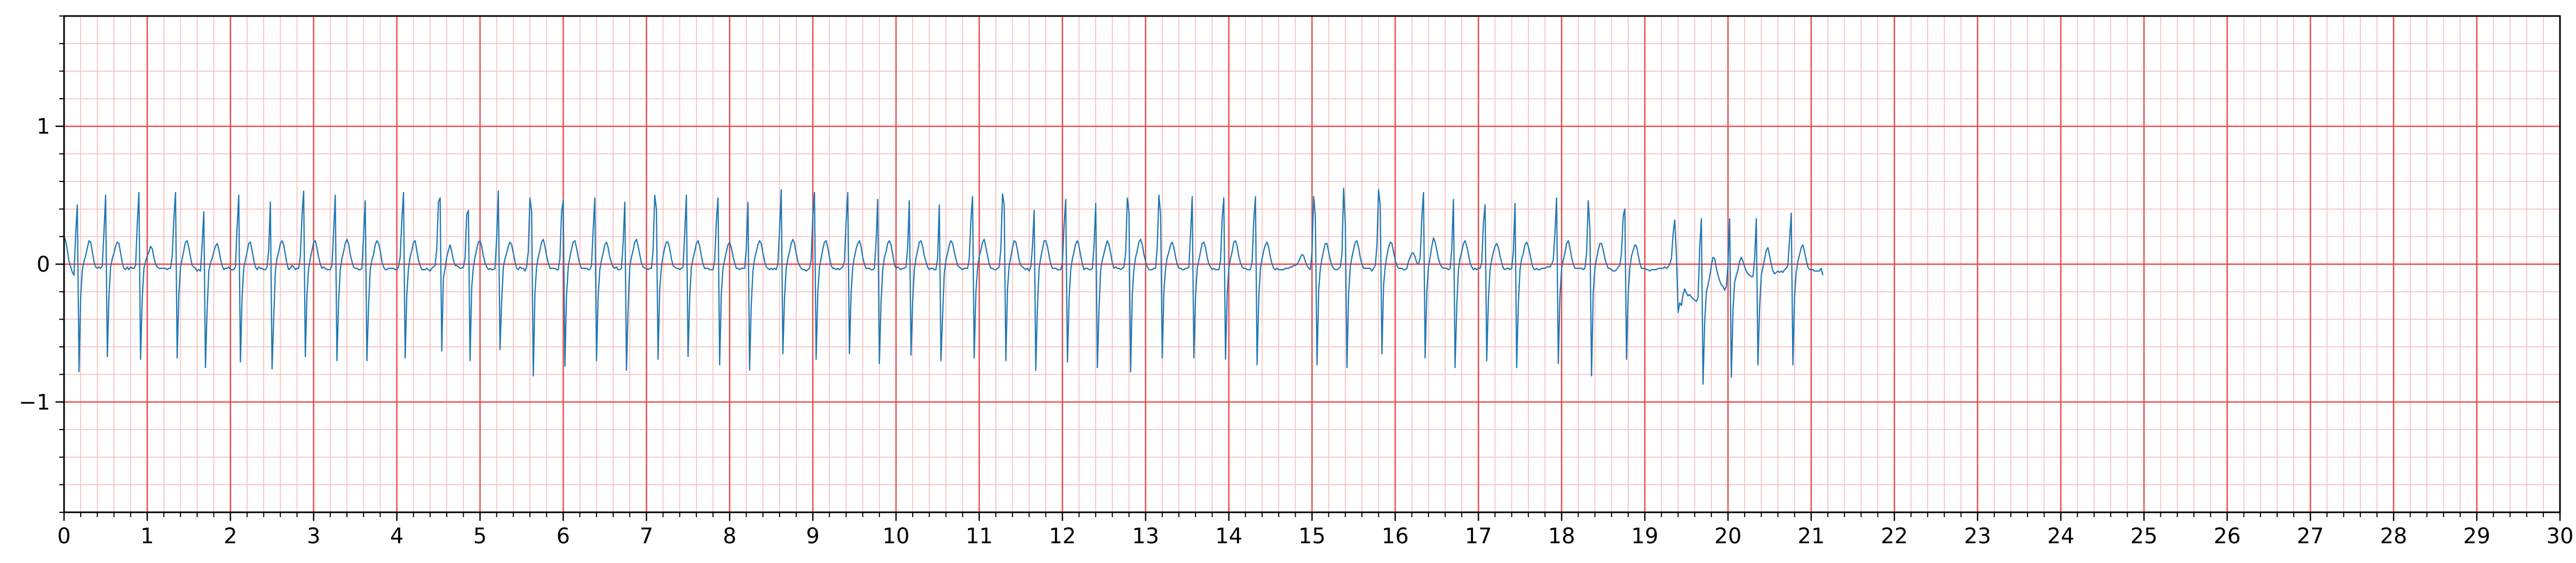 The height and width of the screenshot is (563, 2576). Describe the element at coordinates (2393, 536) in the screenshot. I see `x-tick-label: 28` at that location.